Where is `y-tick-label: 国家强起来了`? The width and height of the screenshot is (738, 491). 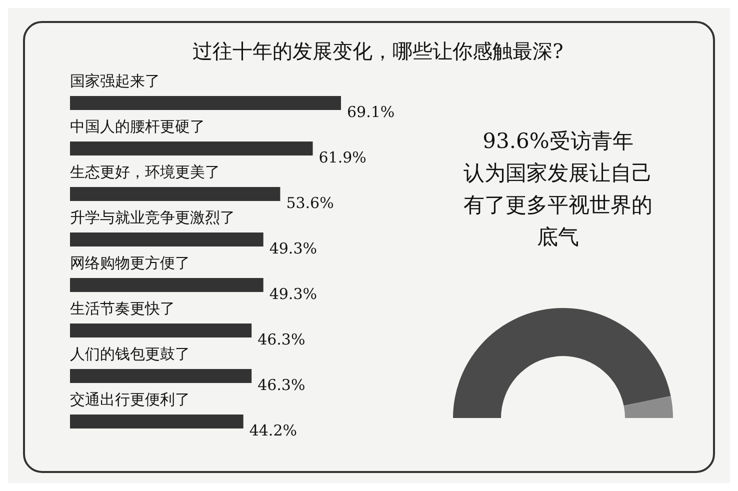 y-tick-label: 国家强起来了 is located at coordinates (115, 81).